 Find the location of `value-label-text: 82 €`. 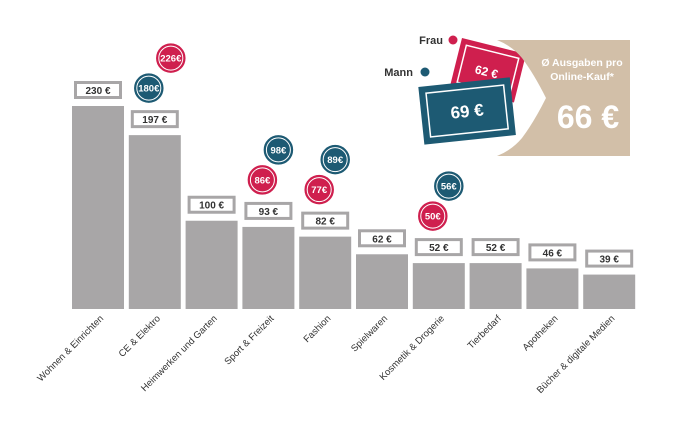

value-label-text: 82 € is located at coordinates (325, 222).